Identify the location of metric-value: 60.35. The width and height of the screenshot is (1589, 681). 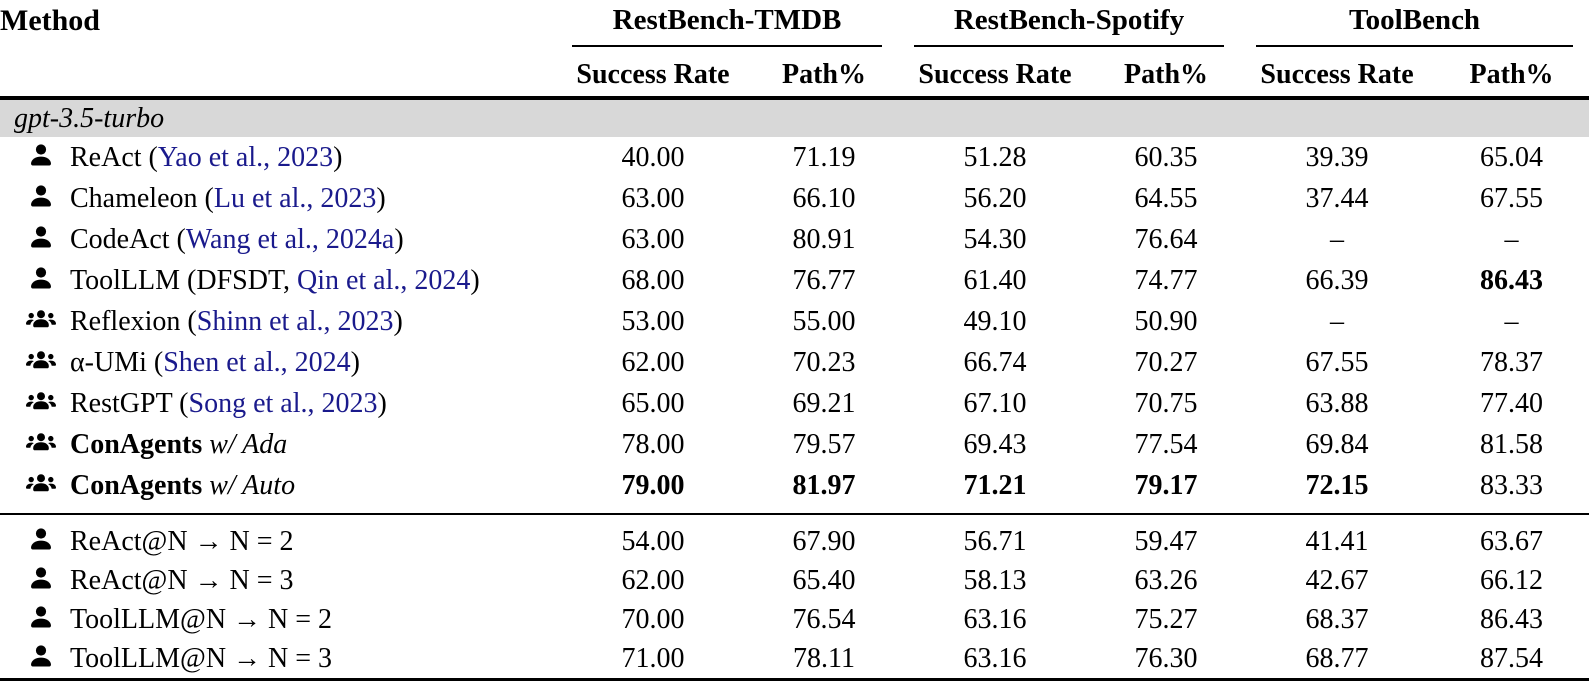
(1166, 157).